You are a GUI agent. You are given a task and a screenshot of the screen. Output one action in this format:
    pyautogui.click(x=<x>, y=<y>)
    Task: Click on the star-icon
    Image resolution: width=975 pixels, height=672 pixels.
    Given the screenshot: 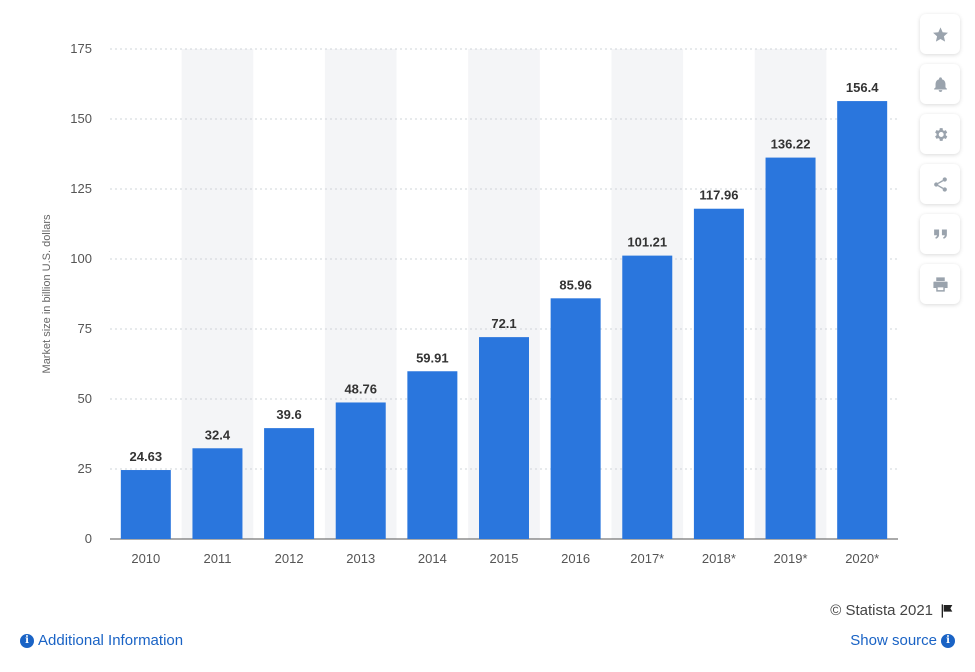 What is the action you would take?
    pyautogui.click(x=940, y=34)
    